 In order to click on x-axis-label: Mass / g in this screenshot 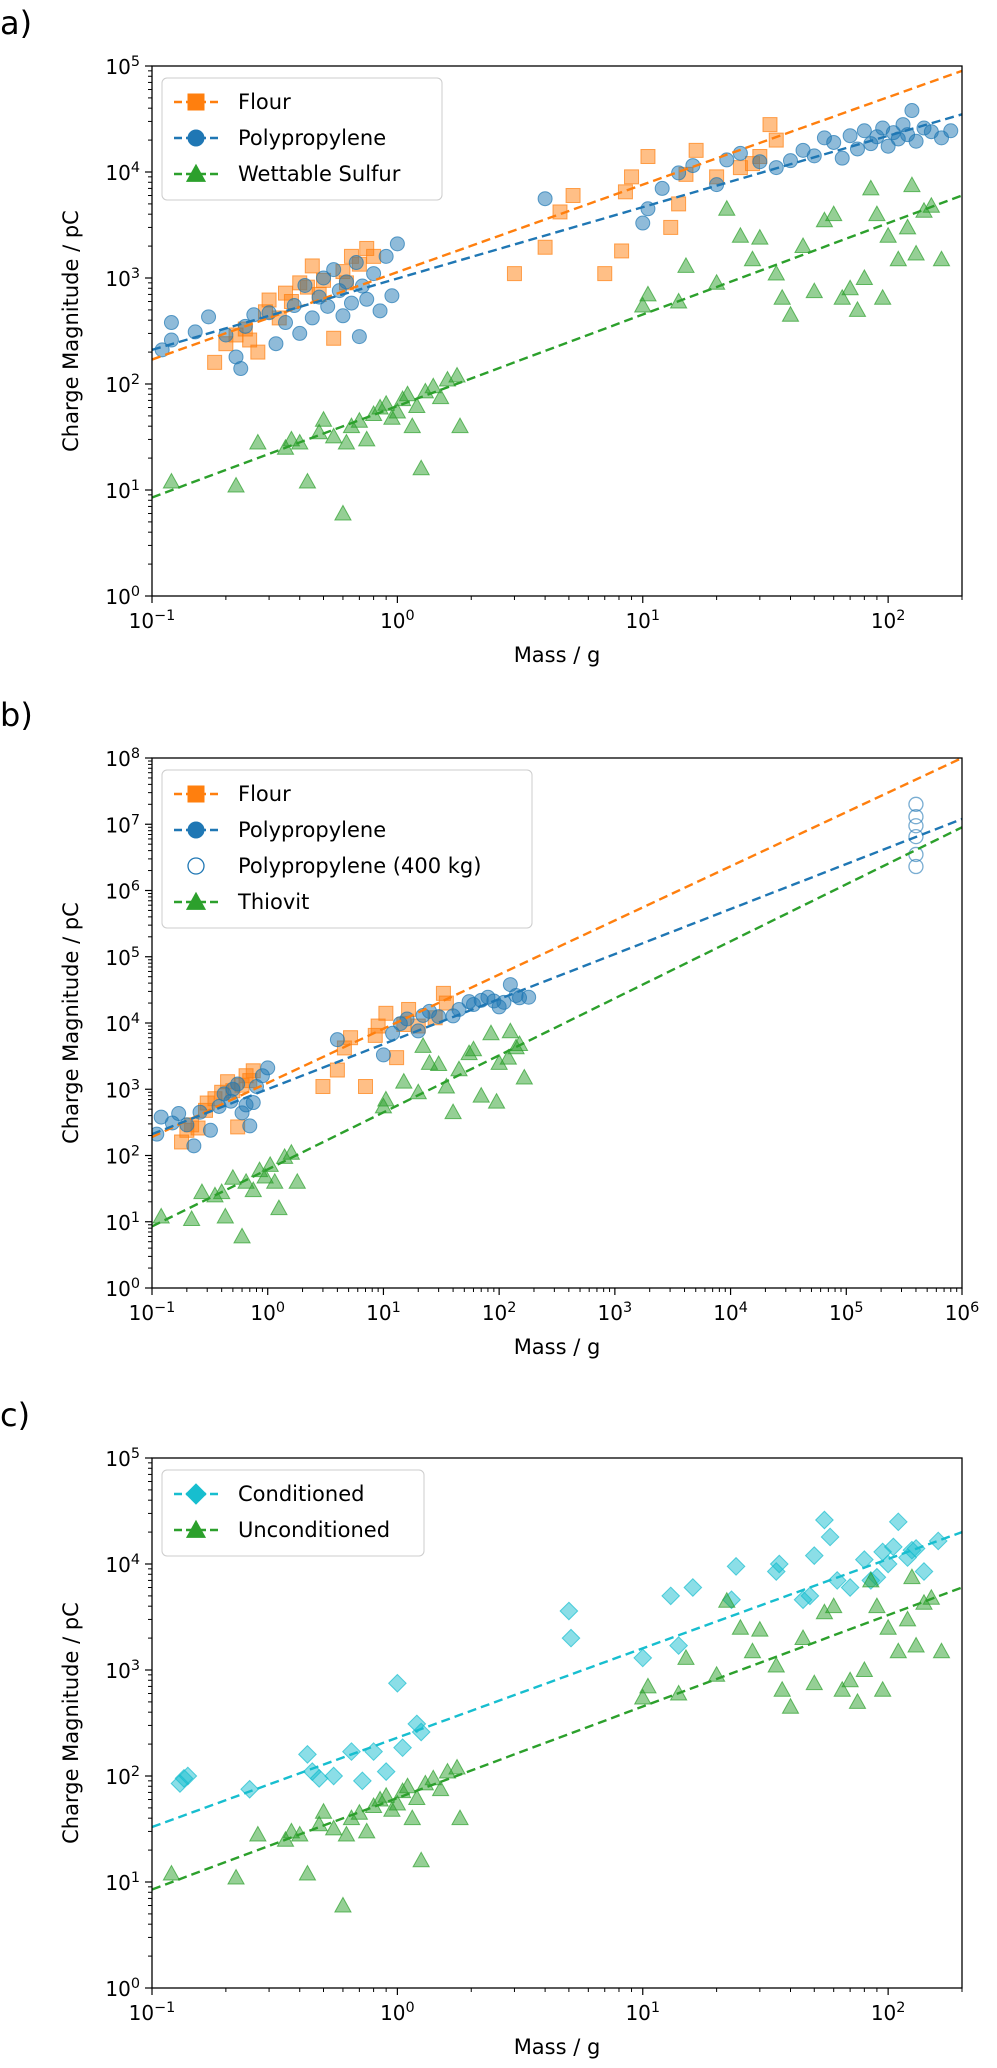, I will do `click(557, 2047)`.